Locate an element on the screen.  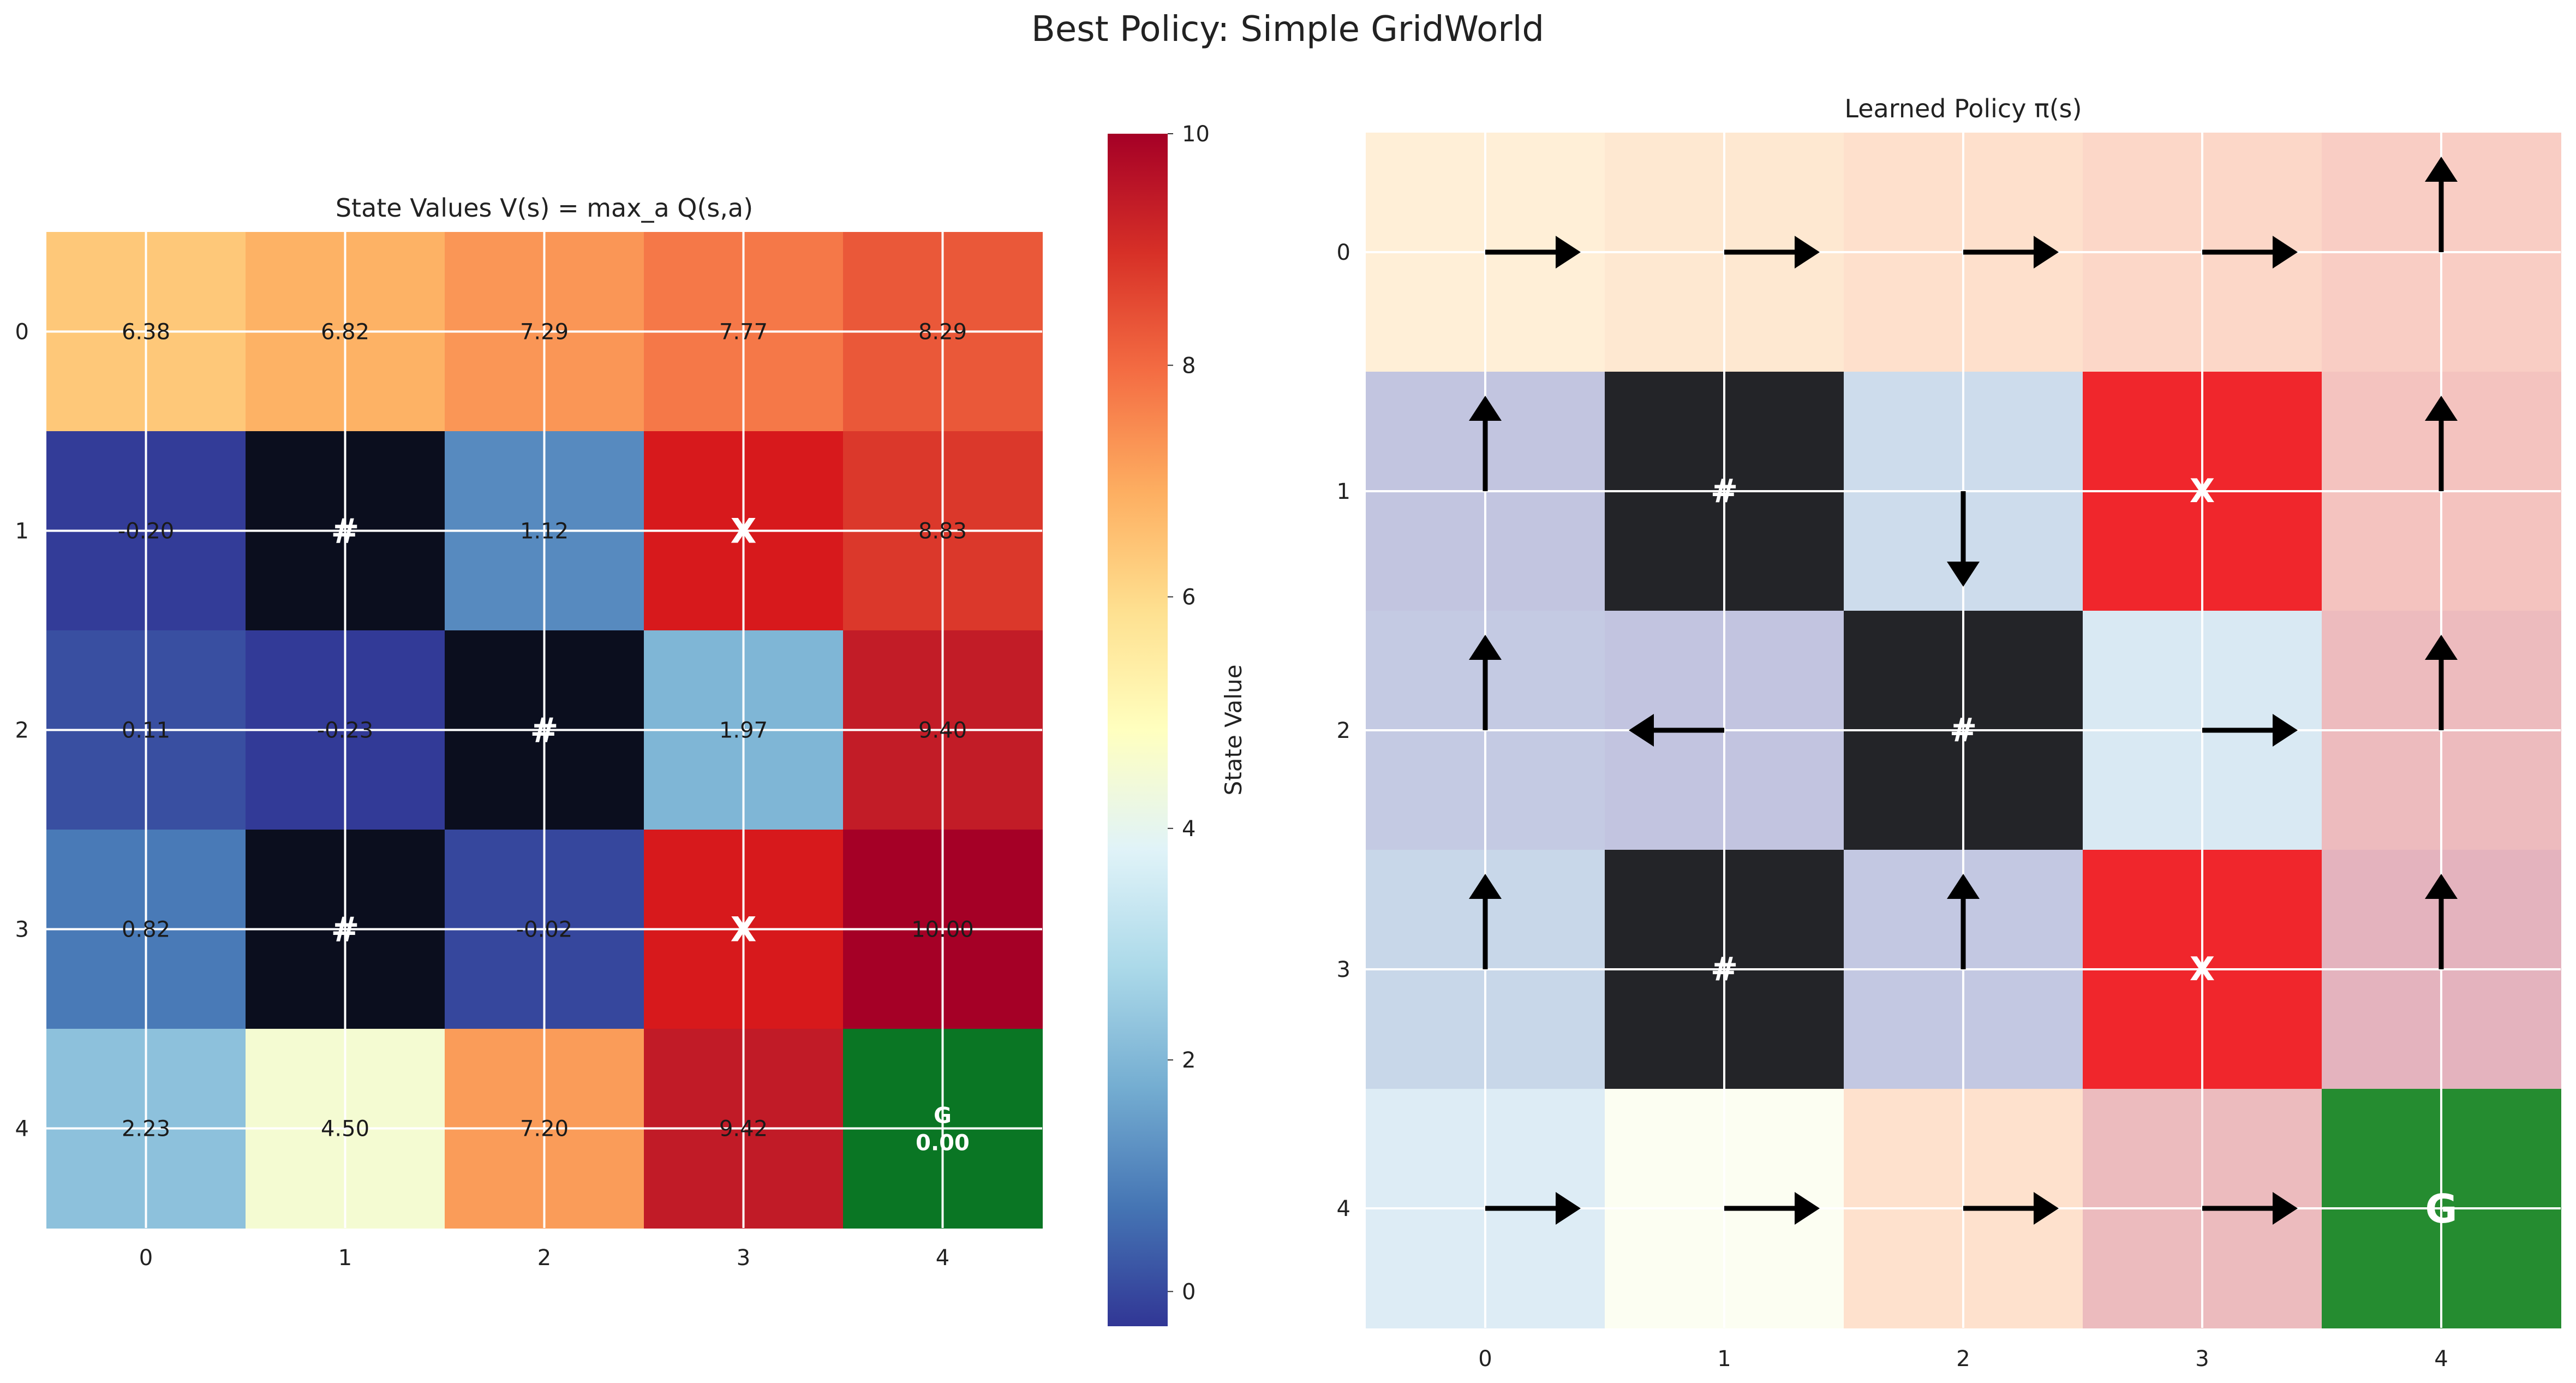
value-cell-label: 9.40 is located at coordinates (943, 730).